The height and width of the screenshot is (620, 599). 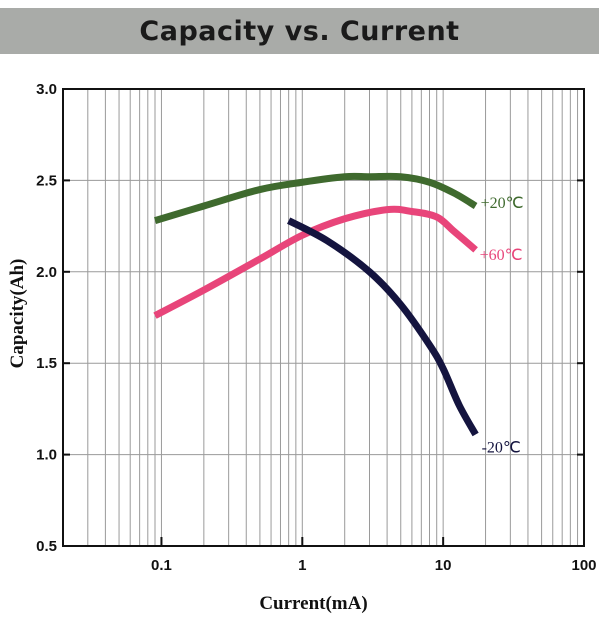 I want to click on x-tick-label: 0.1, so click(x=161, y=565).